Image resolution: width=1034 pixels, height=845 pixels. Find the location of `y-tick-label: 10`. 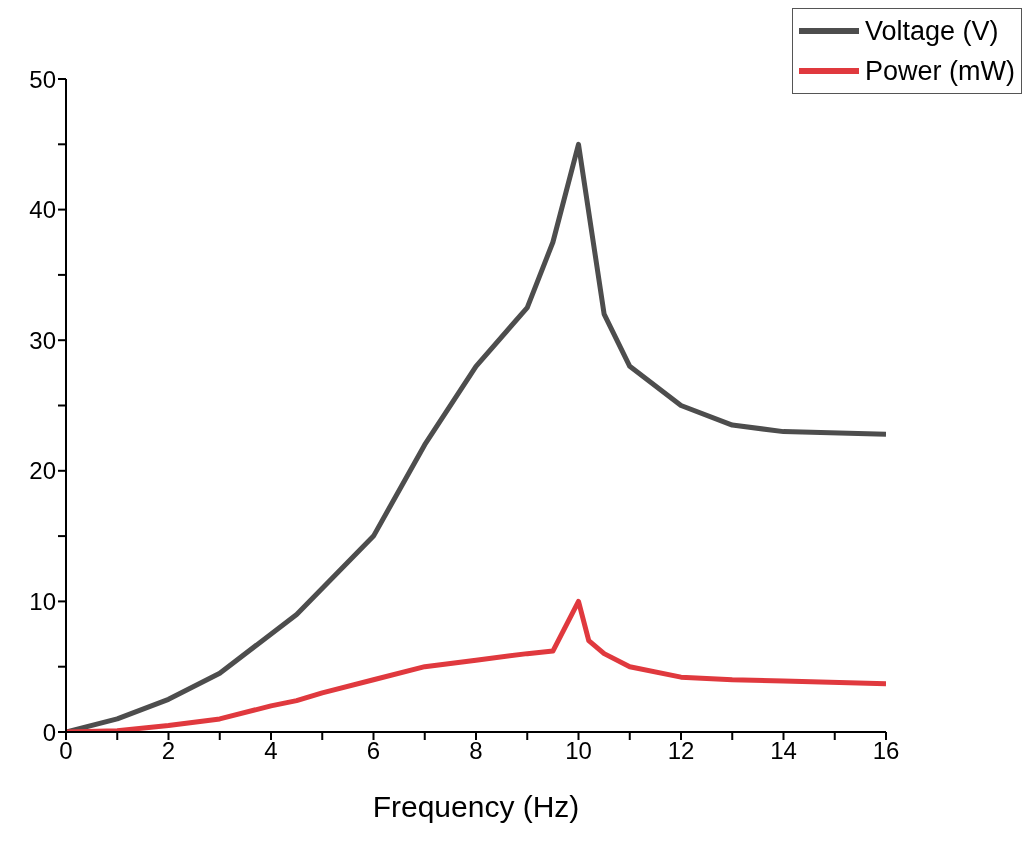

y-tick-label: 10 is located at coordinates (42, 601).